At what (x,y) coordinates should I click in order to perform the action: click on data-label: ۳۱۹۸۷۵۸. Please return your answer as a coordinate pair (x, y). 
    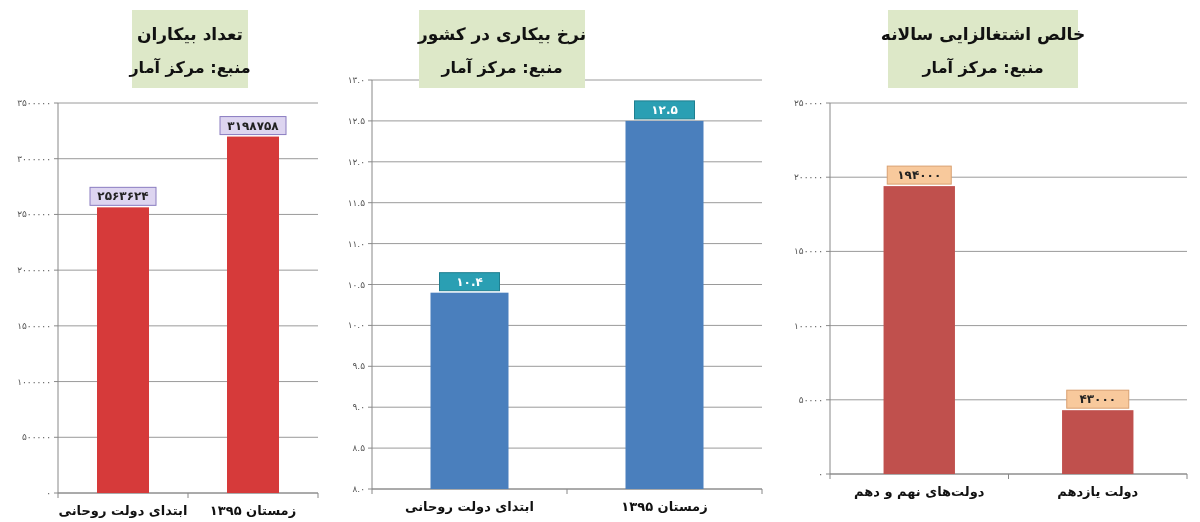
    Looking at the image, I should click on (253, 125).